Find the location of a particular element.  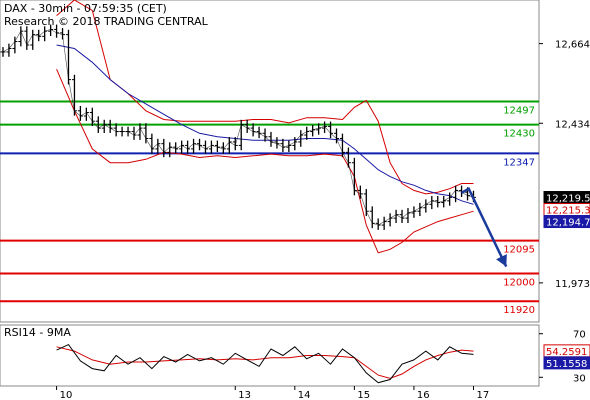

last-value-tags: 12,219.512,215.312,194.7 is located at coordinates (566, 210).